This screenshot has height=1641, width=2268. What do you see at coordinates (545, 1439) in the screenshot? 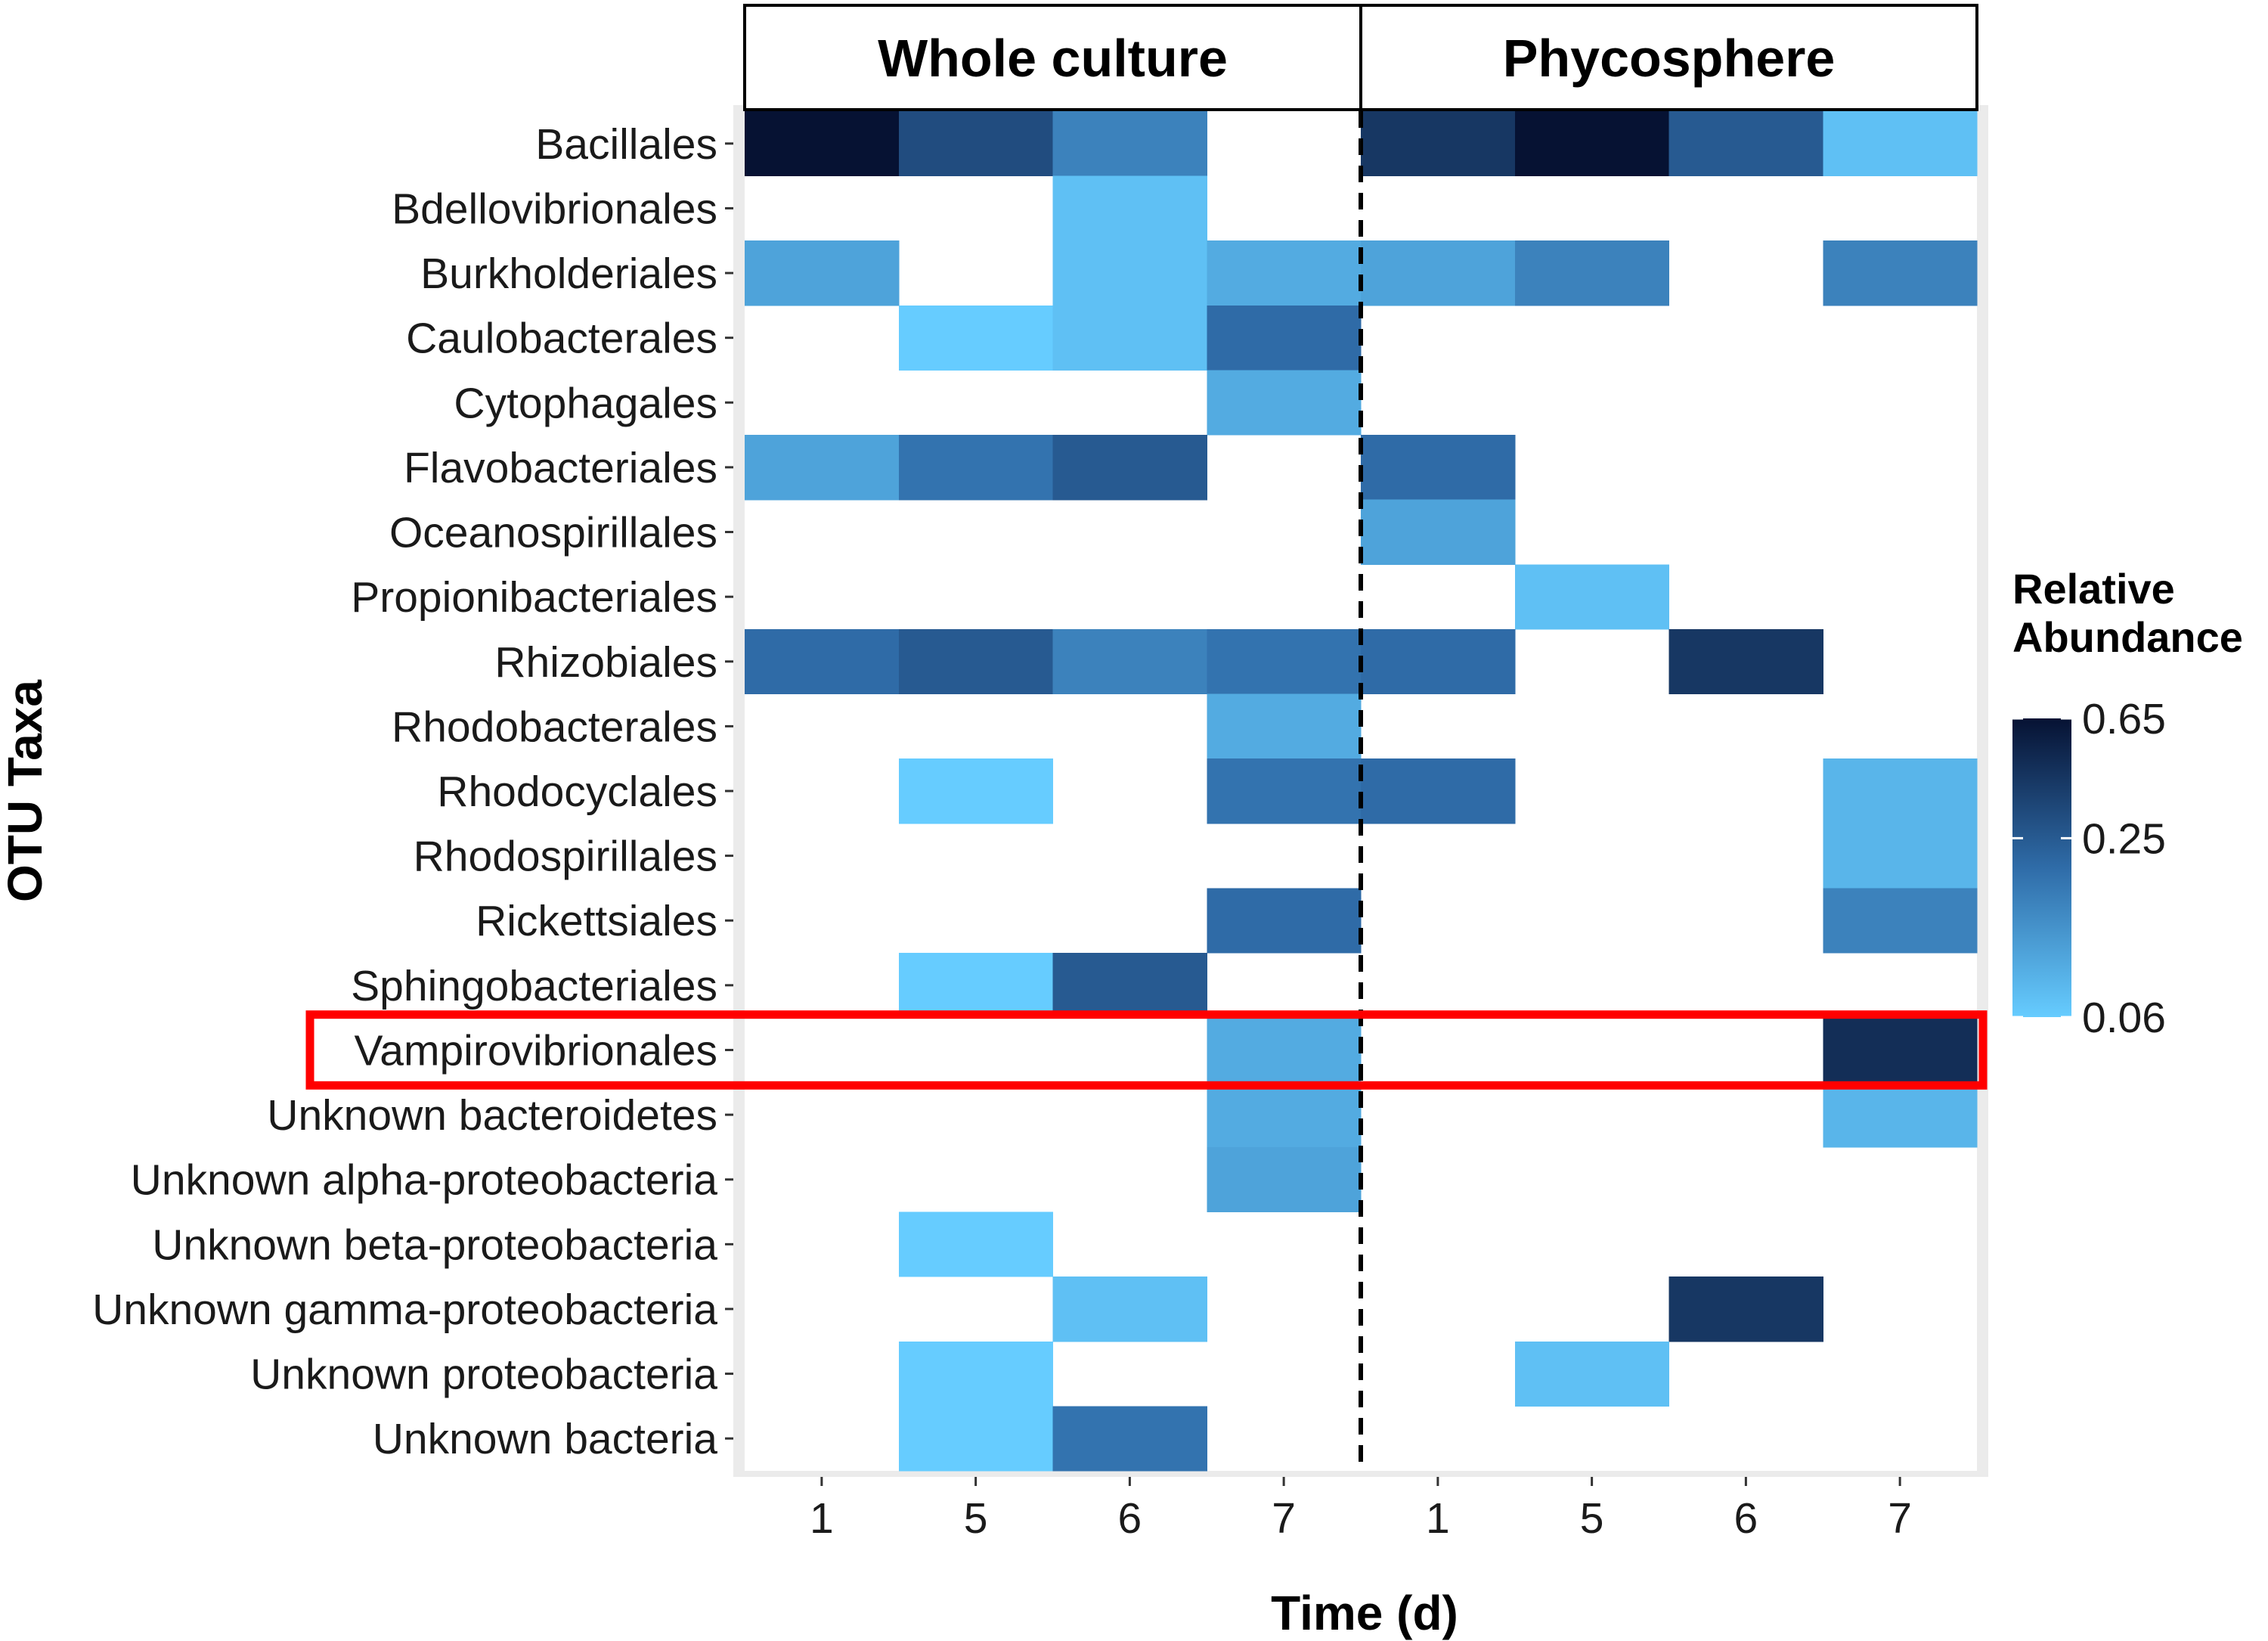
I see `y-tick-label: Unknown bacteria` at bounding box center [545, 1439].